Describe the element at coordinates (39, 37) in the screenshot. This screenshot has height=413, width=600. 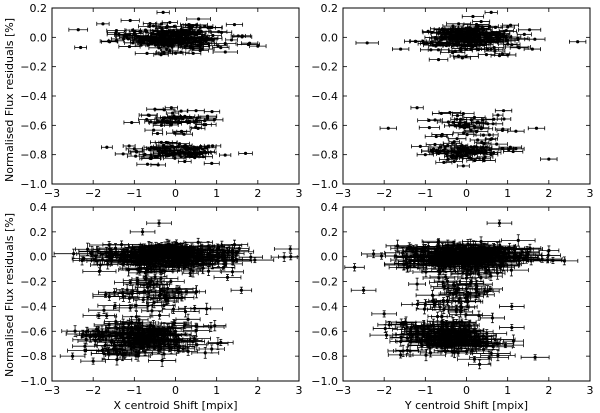
I see `y-tick-label: 0.0` at that location.